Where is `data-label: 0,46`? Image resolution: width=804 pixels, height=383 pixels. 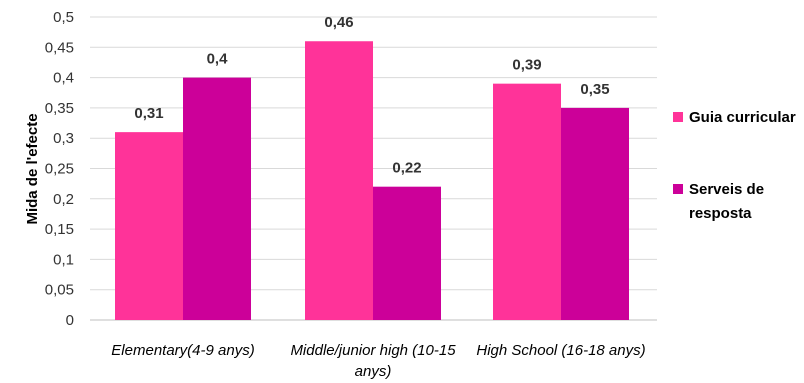 data-label: 0,46 is located at coordinates (338, 22).